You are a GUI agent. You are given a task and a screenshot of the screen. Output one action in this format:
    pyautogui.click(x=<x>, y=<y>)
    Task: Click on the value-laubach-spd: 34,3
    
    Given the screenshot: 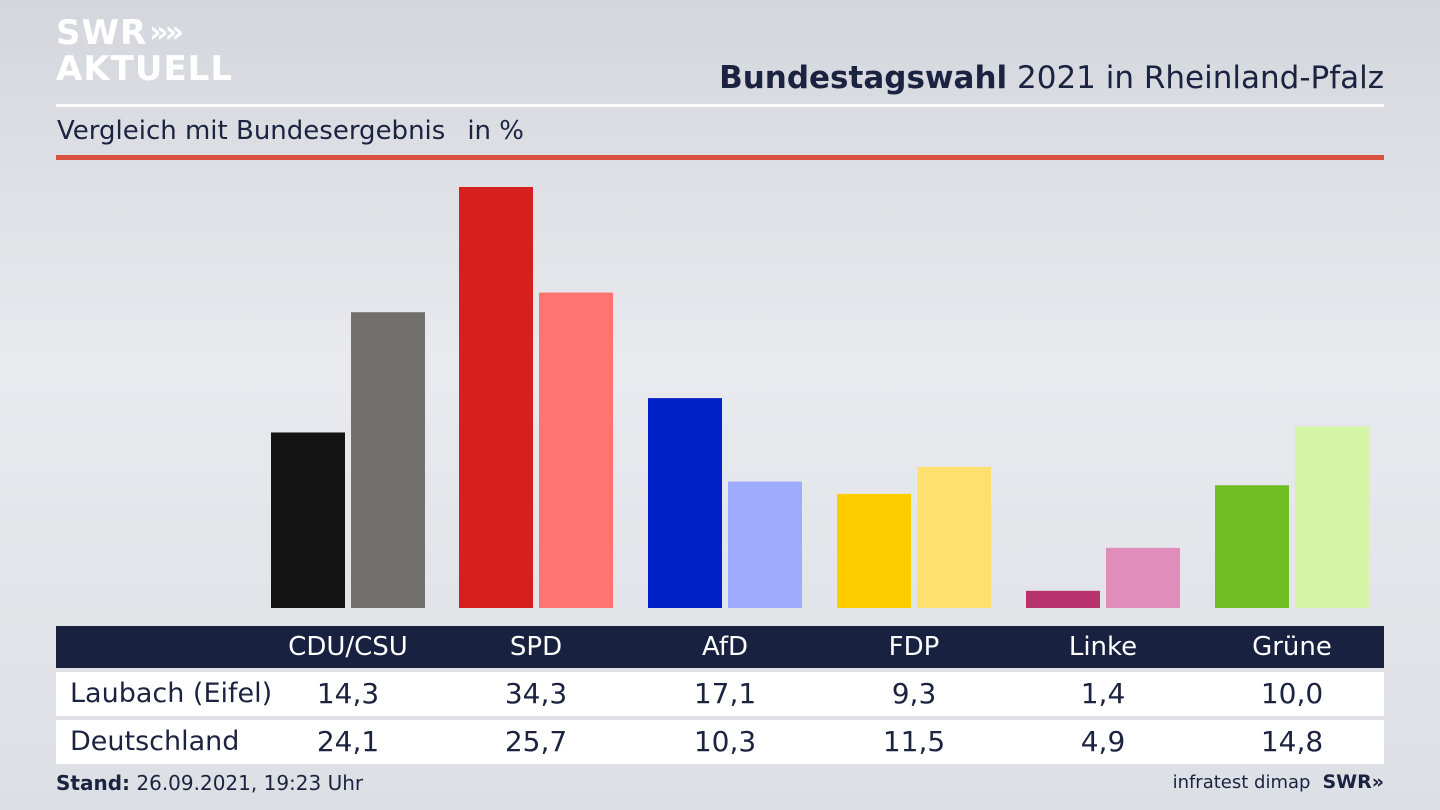 What is the action you would take?
    pyautogui.click(x=536, y=693)
    